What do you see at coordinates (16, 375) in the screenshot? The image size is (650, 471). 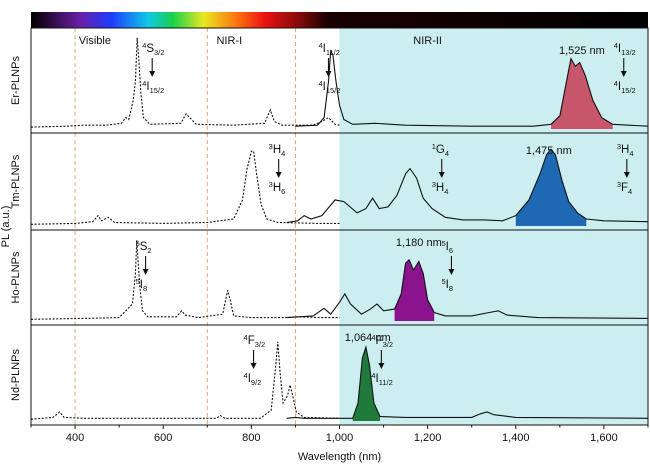 I see `panel-name-3: Nd-PLNPs` at bounding box center [16, 375].